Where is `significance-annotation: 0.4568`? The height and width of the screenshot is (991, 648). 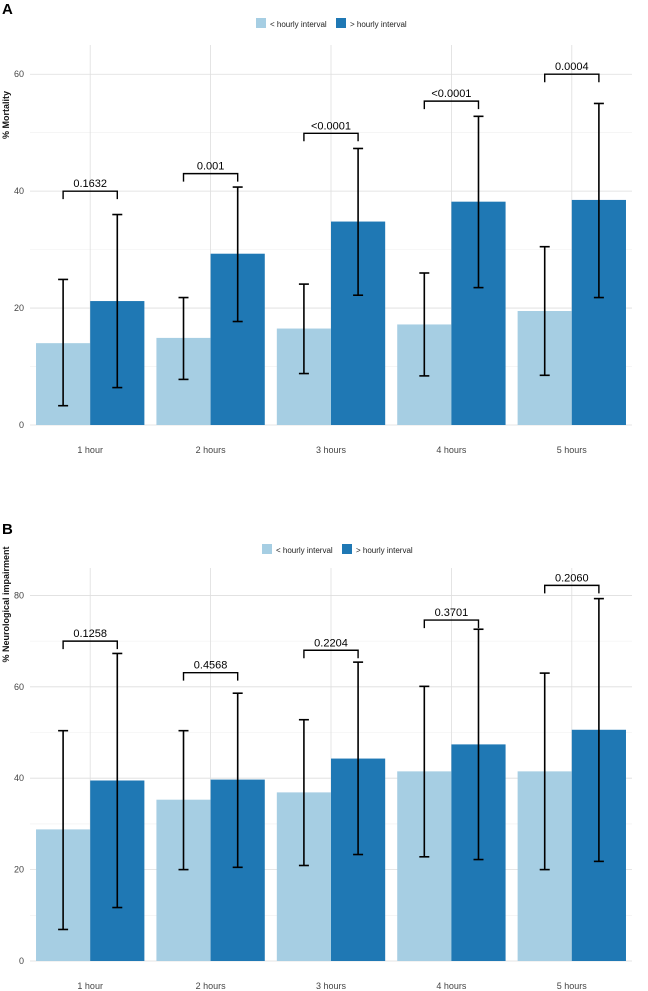 significance-annotation: 0.4568 is located at coordinates (210, 670).